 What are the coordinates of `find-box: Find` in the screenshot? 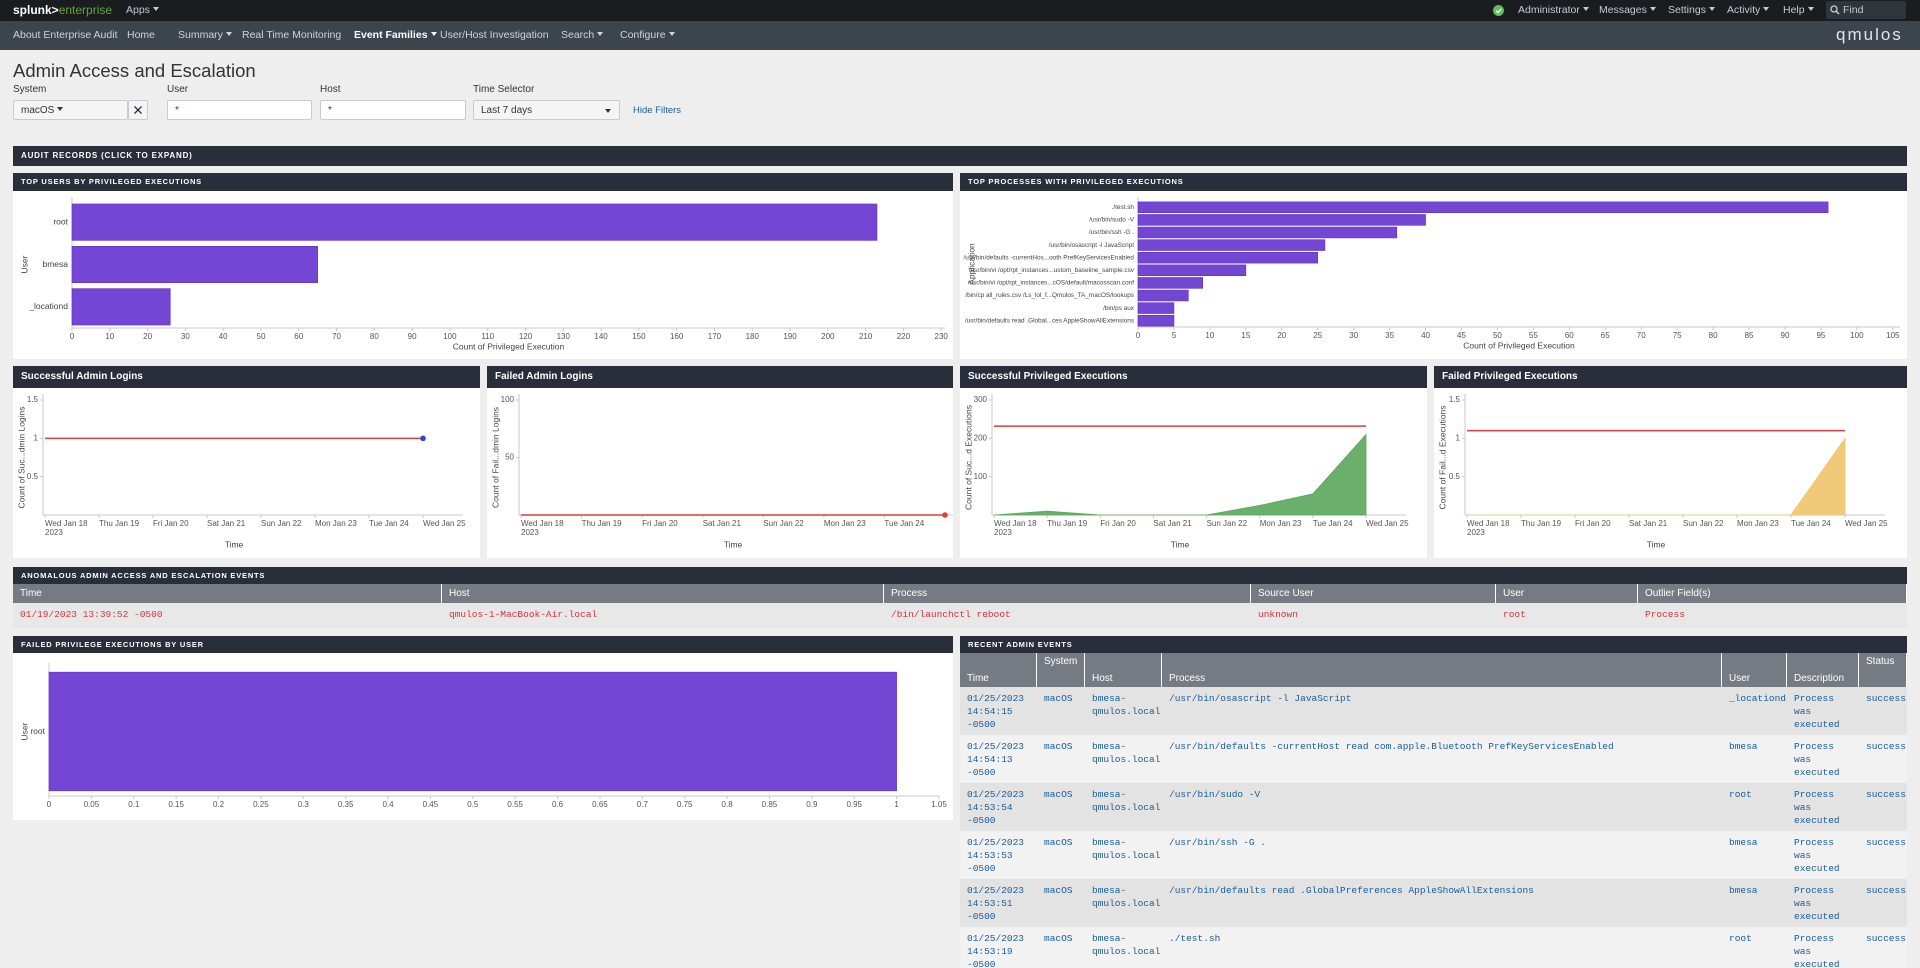 It's located at (1866, 10).